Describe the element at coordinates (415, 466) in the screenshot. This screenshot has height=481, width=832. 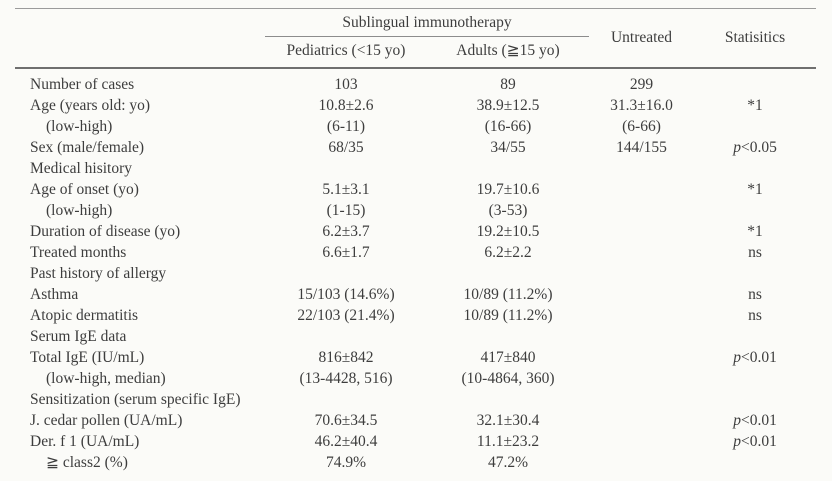
I see `table-row: ≧ class2 (%) 74.9% 47.2%` at that location.